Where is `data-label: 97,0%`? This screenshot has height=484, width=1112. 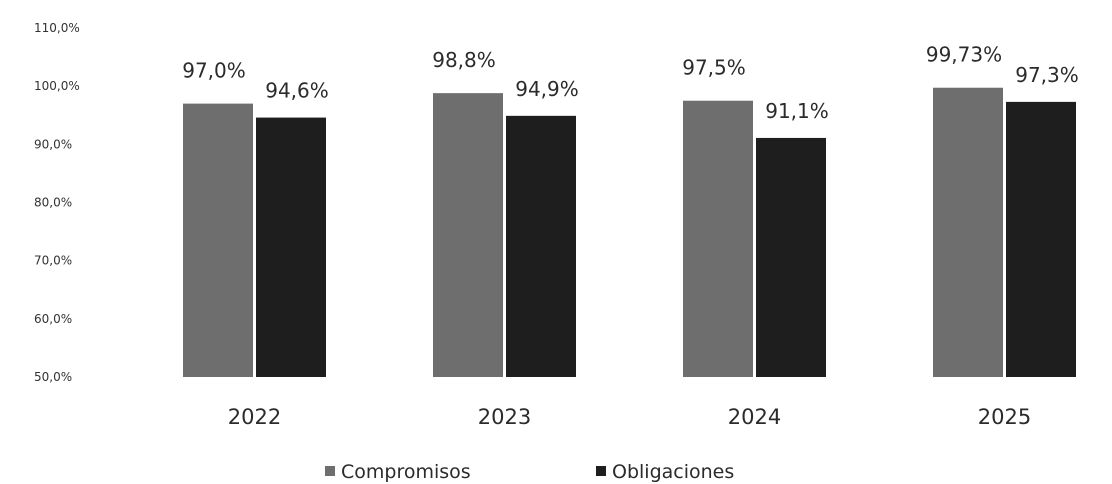 data-label: 97,0% is located at coordinates (214, 71).